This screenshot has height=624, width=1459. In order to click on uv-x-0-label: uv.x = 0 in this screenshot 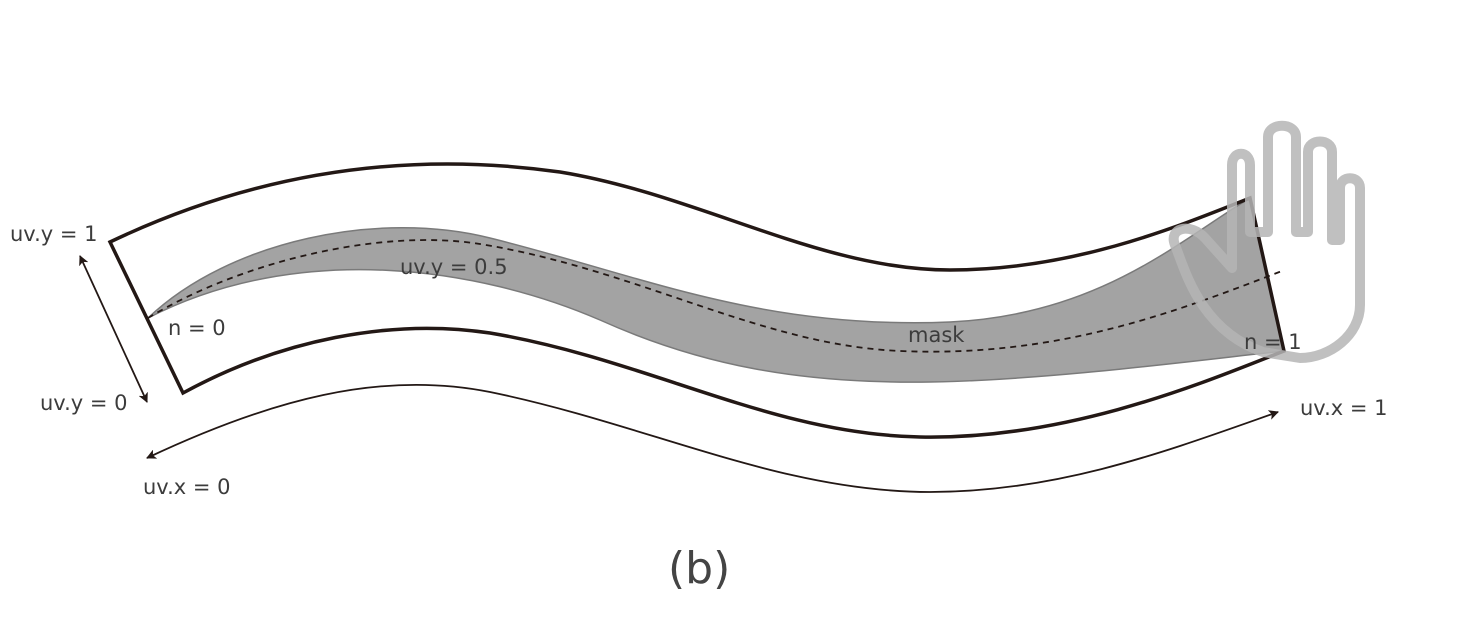, I will do `click(187, 487)`.